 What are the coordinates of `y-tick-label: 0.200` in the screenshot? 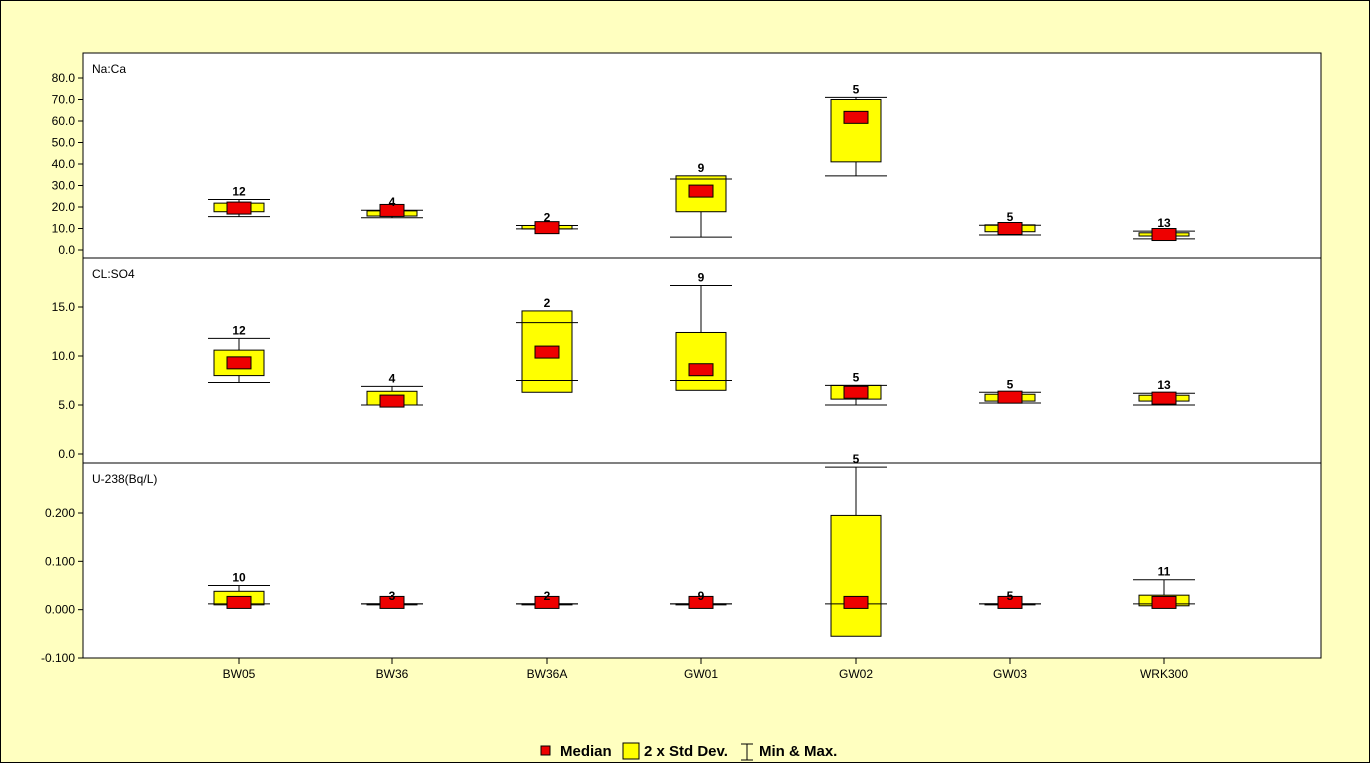 It's located at (60, 513).